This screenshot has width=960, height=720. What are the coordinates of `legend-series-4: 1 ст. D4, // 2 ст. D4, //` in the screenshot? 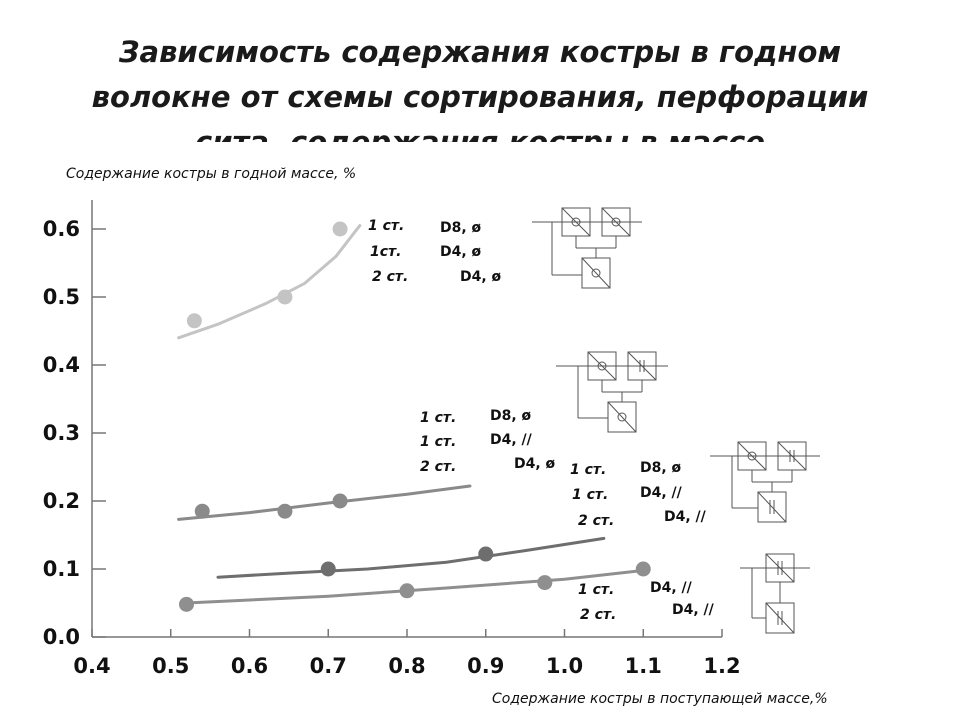 It's located at (646, 601).